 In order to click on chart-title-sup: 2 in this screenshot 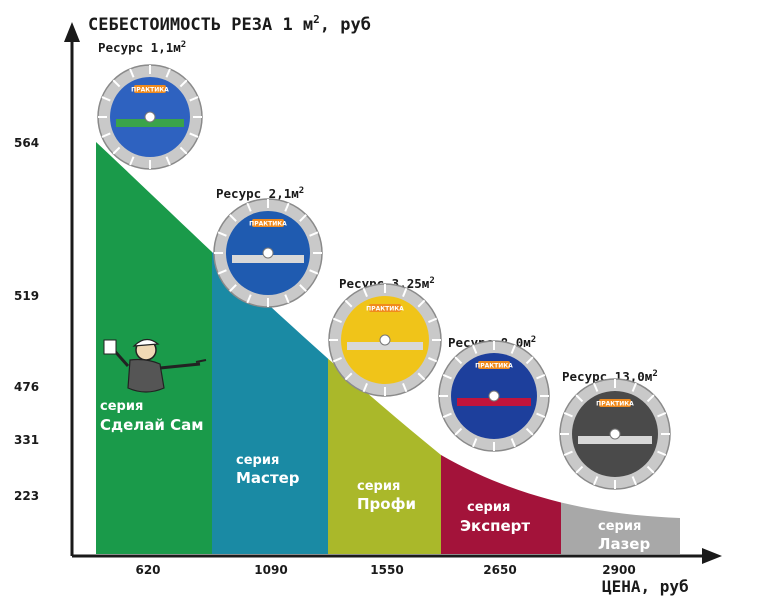, I will do `click(316, 19)`.